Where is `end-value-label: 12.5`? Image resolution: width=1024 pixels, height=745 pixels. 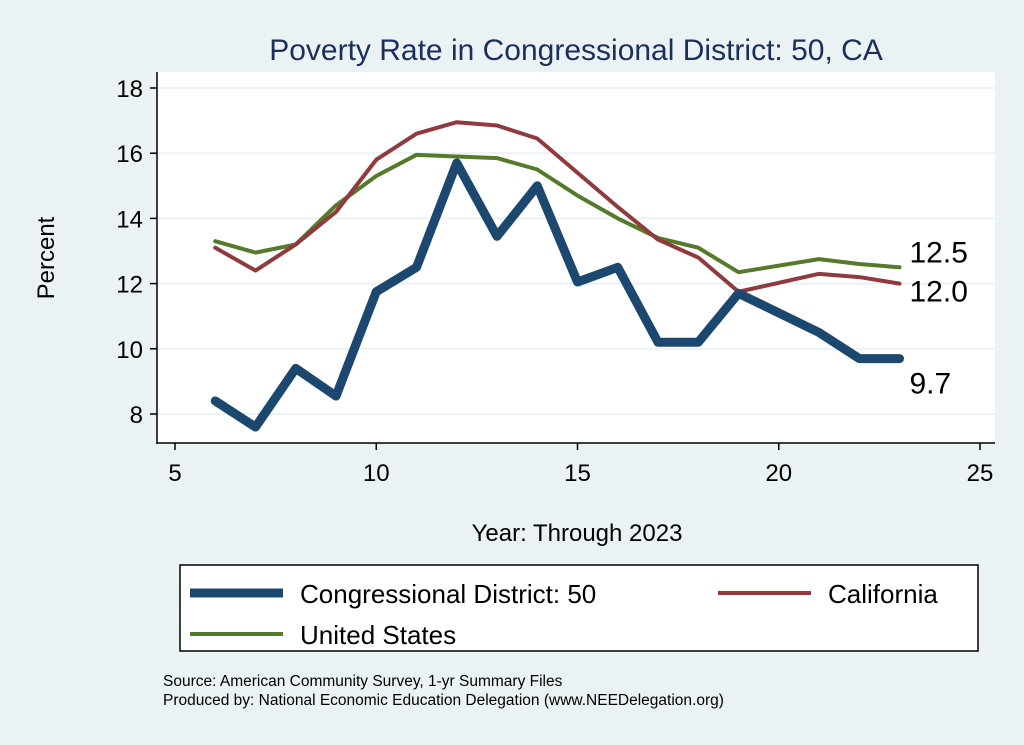 end-value-label: 12.5 is located at coordinates (939, 252).